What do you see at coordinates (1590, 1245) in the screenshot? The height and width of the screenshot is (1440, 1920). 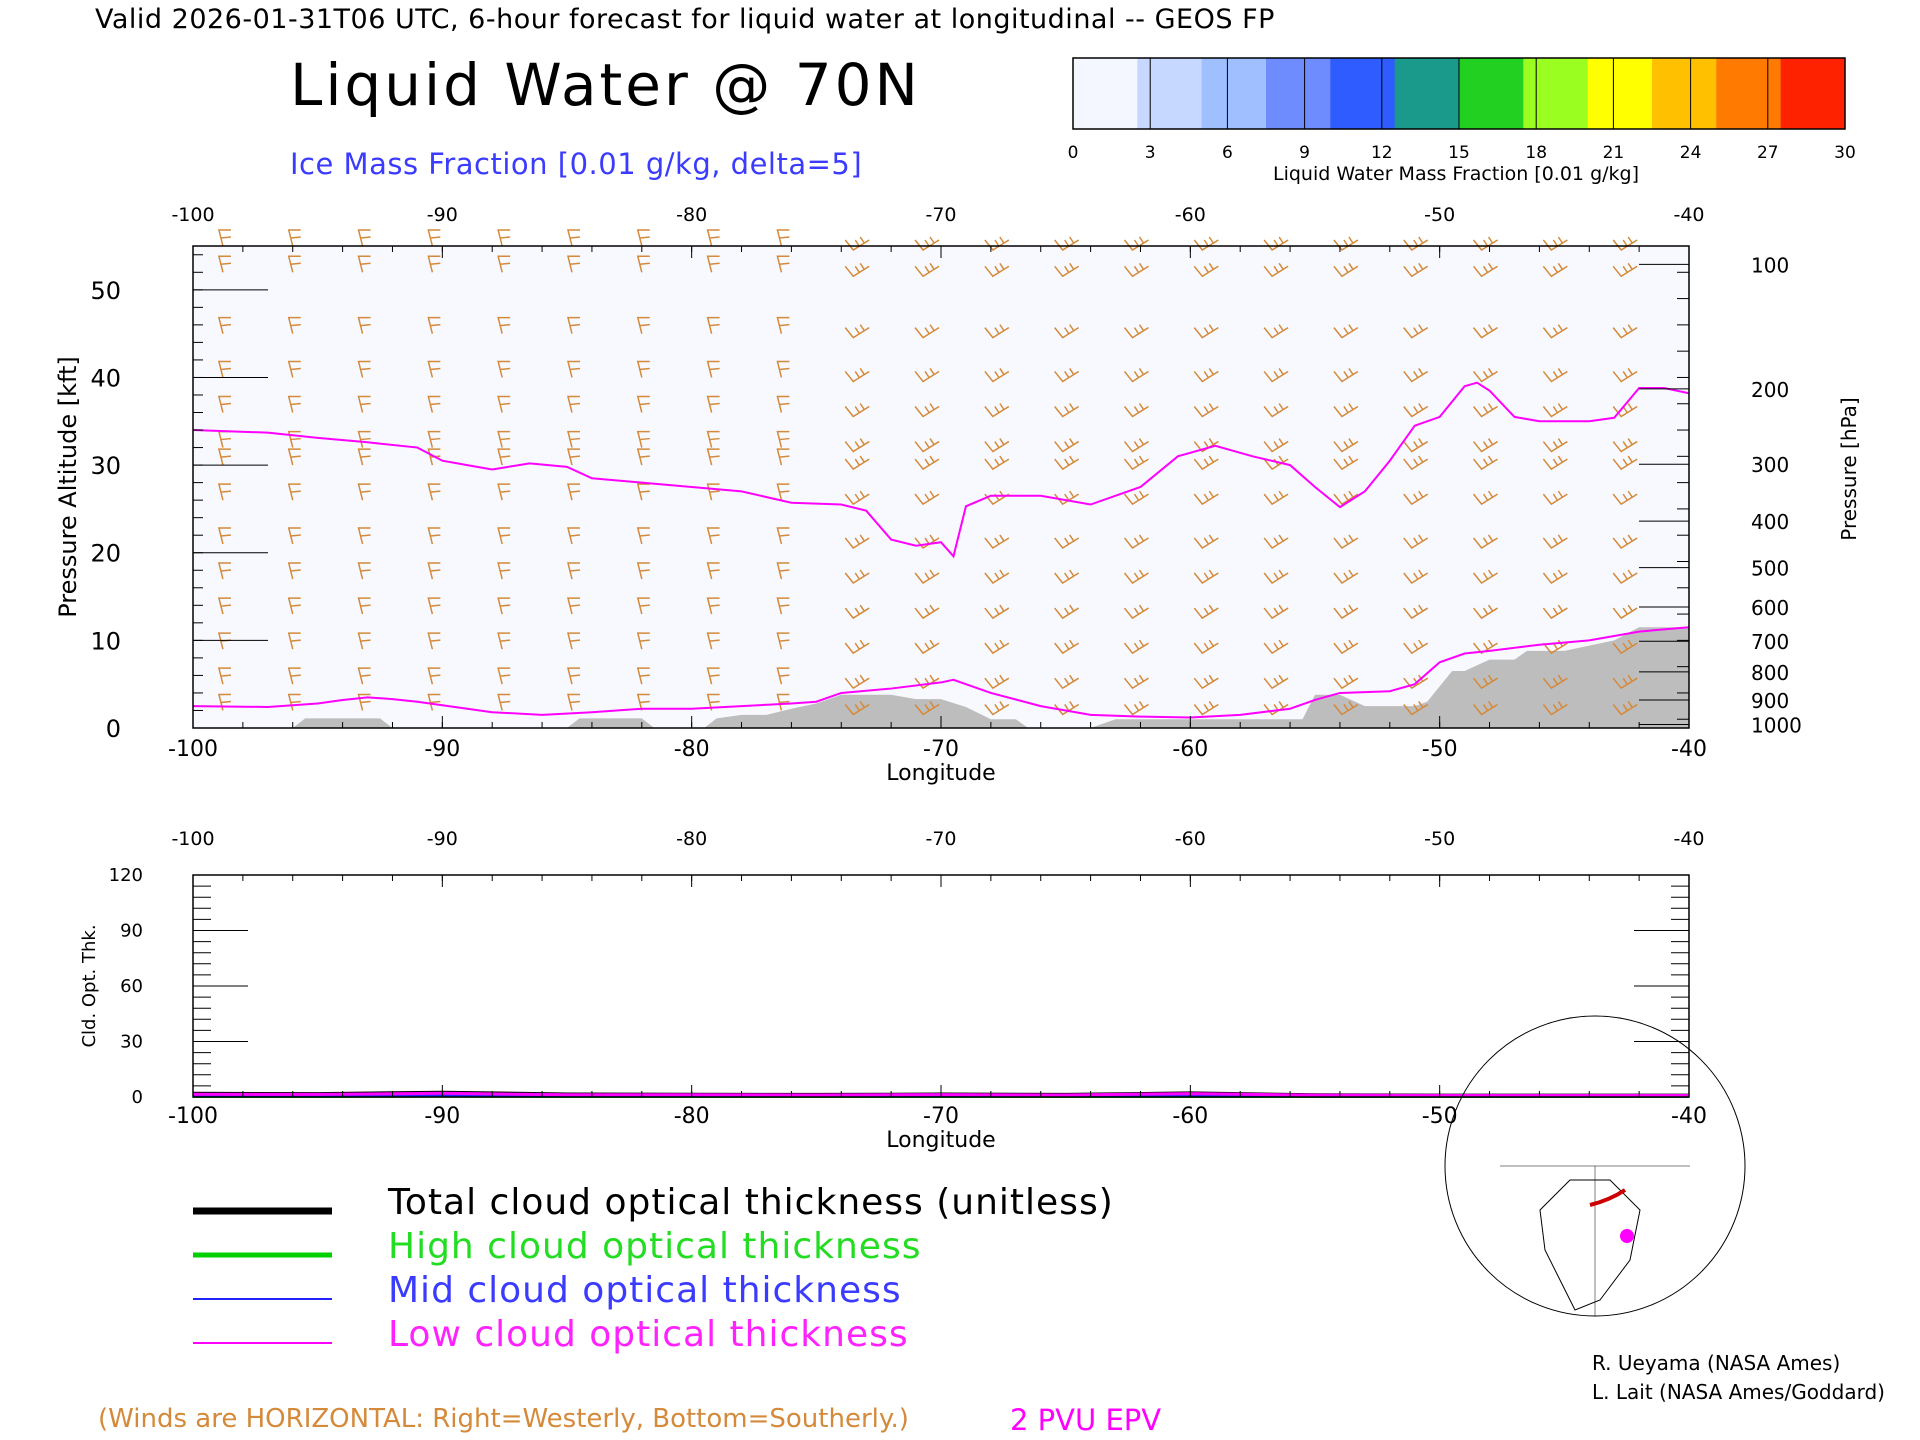 I see `map-coastline` at bounding box center [1590, 1245].